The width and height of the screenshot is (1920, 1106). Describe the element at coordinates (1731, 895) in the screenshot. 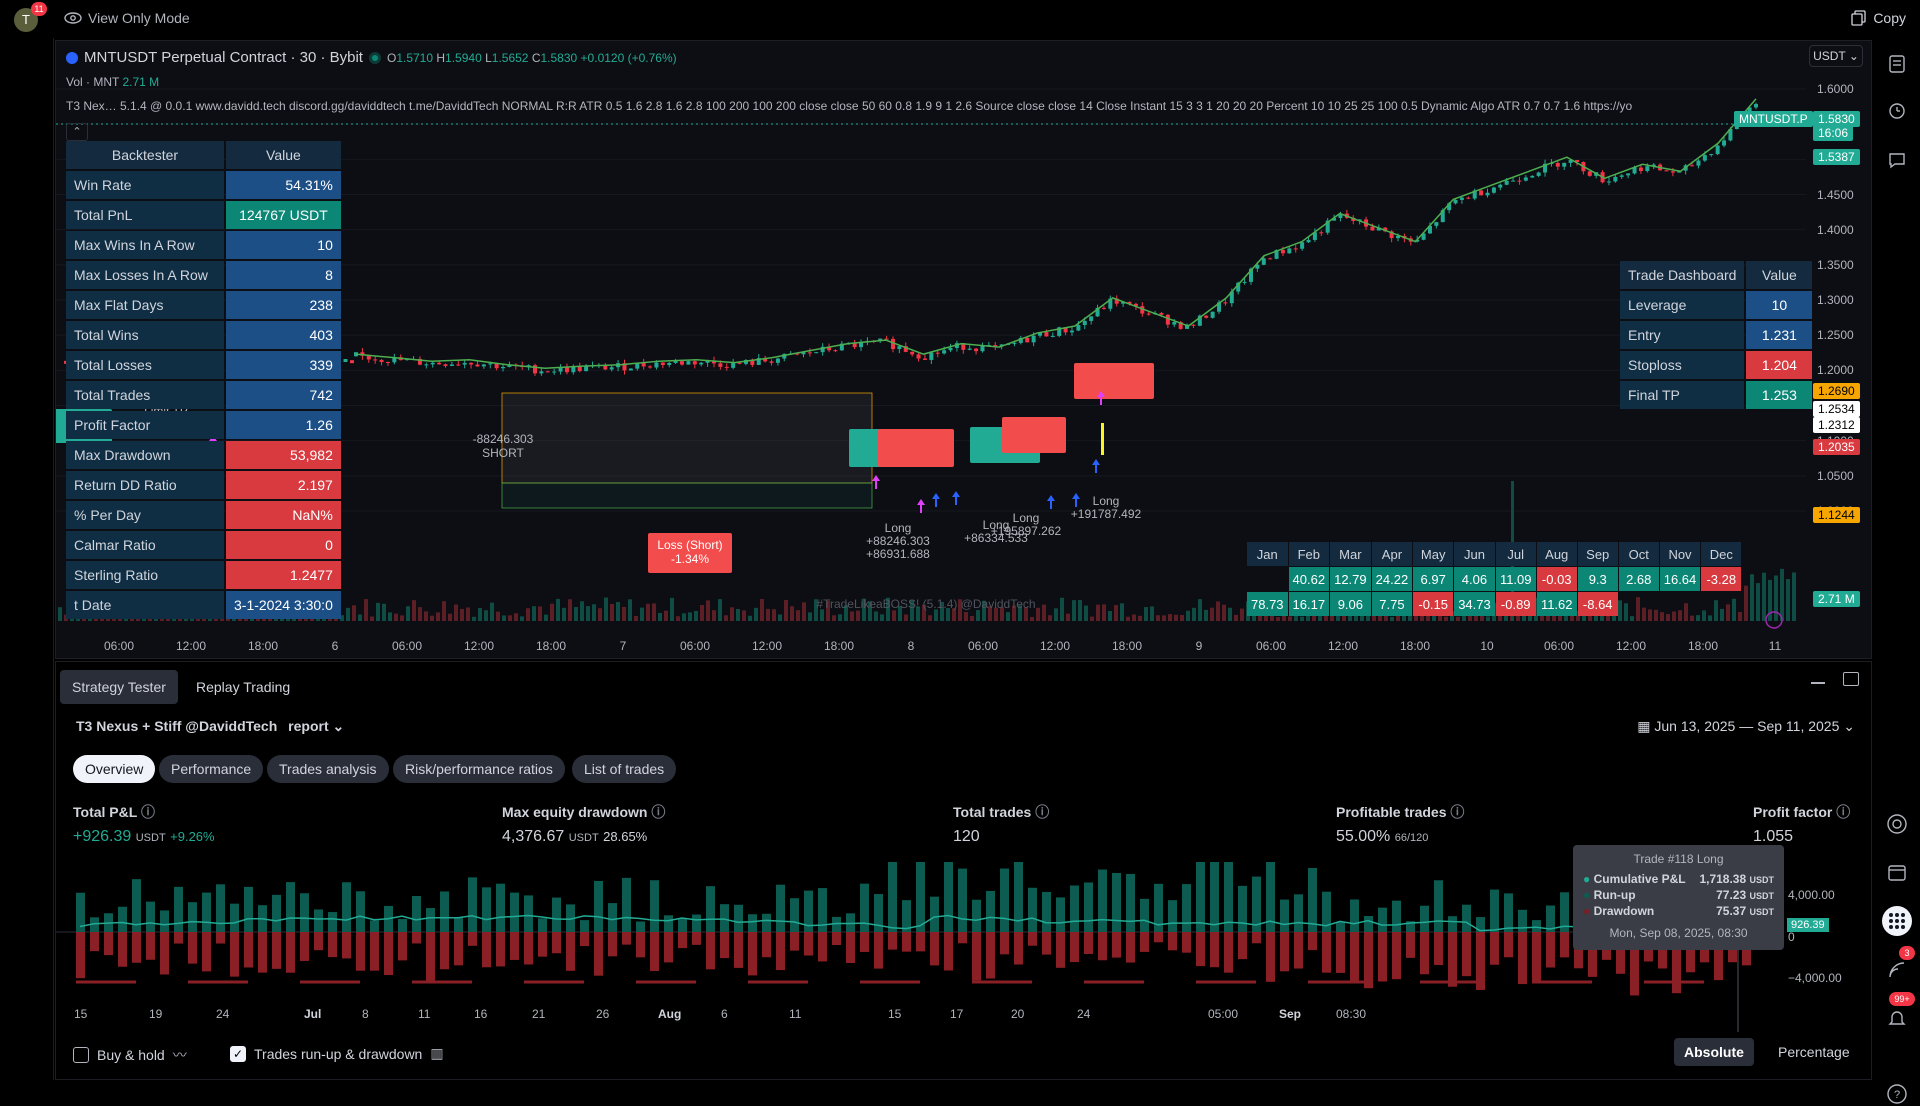

I see `runup-value: 77.23` at that location.